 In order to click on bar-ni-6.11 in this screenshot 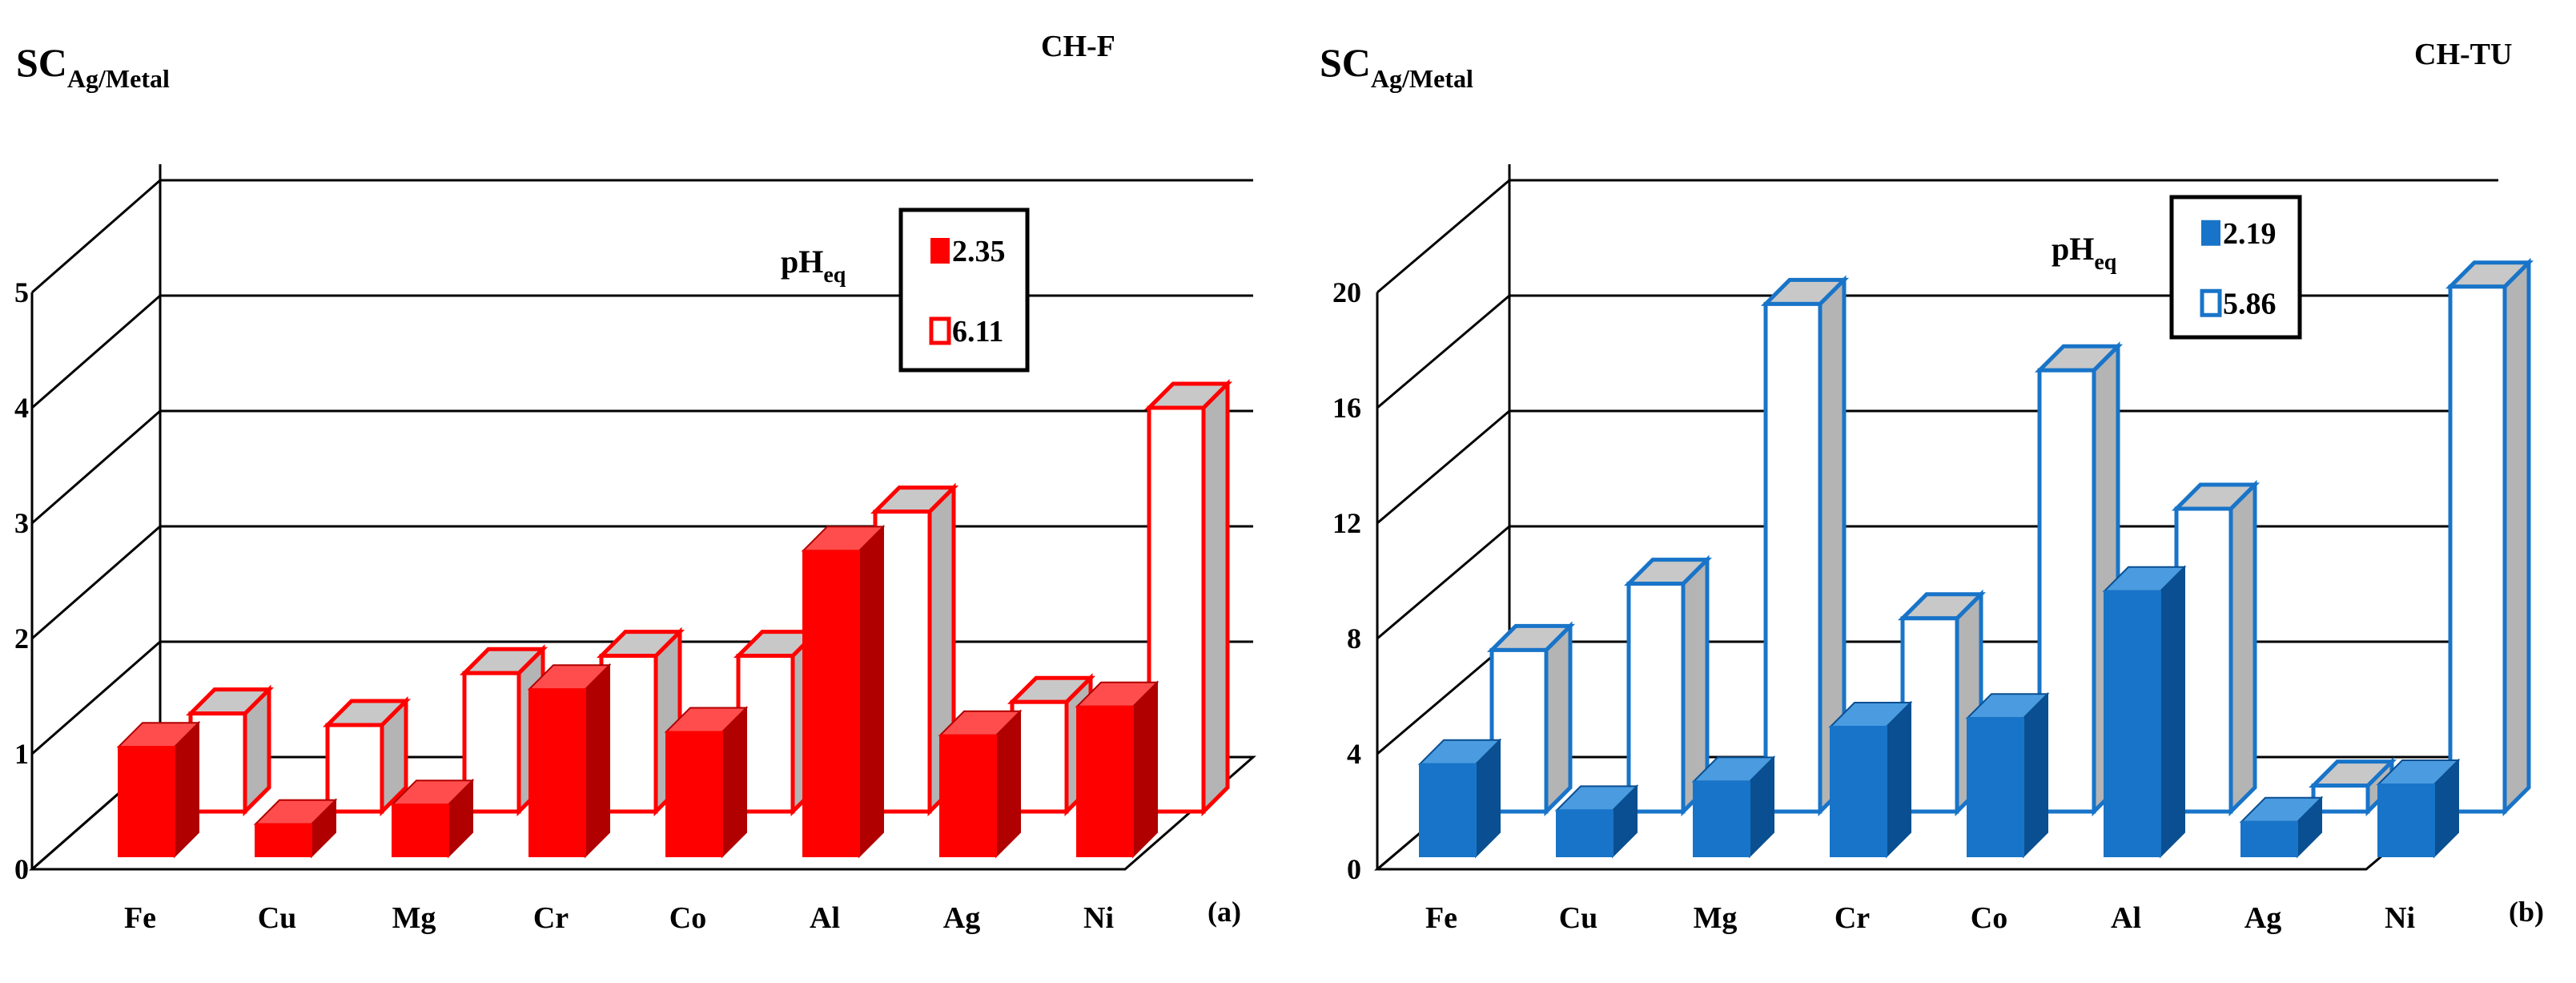, I will do `click(1188, 597)`.